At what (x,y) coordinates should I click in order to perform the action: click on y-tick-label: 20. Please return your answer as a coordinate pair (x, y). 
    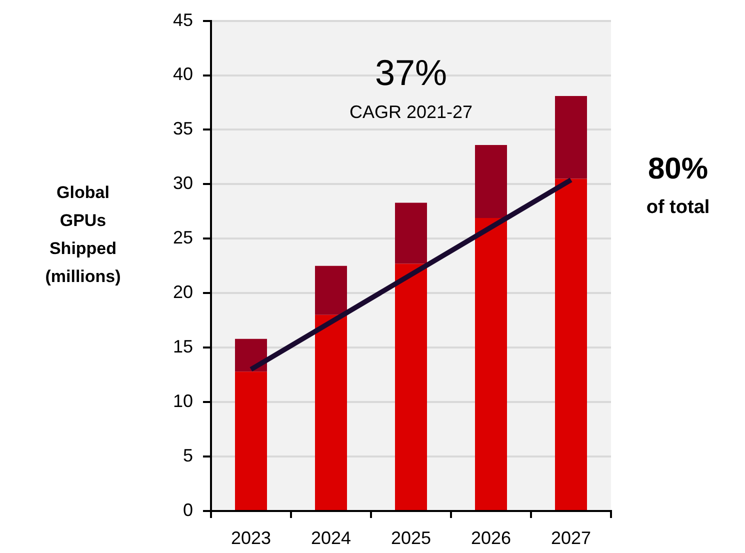
    Looking at the image, I should click on (182, 292).